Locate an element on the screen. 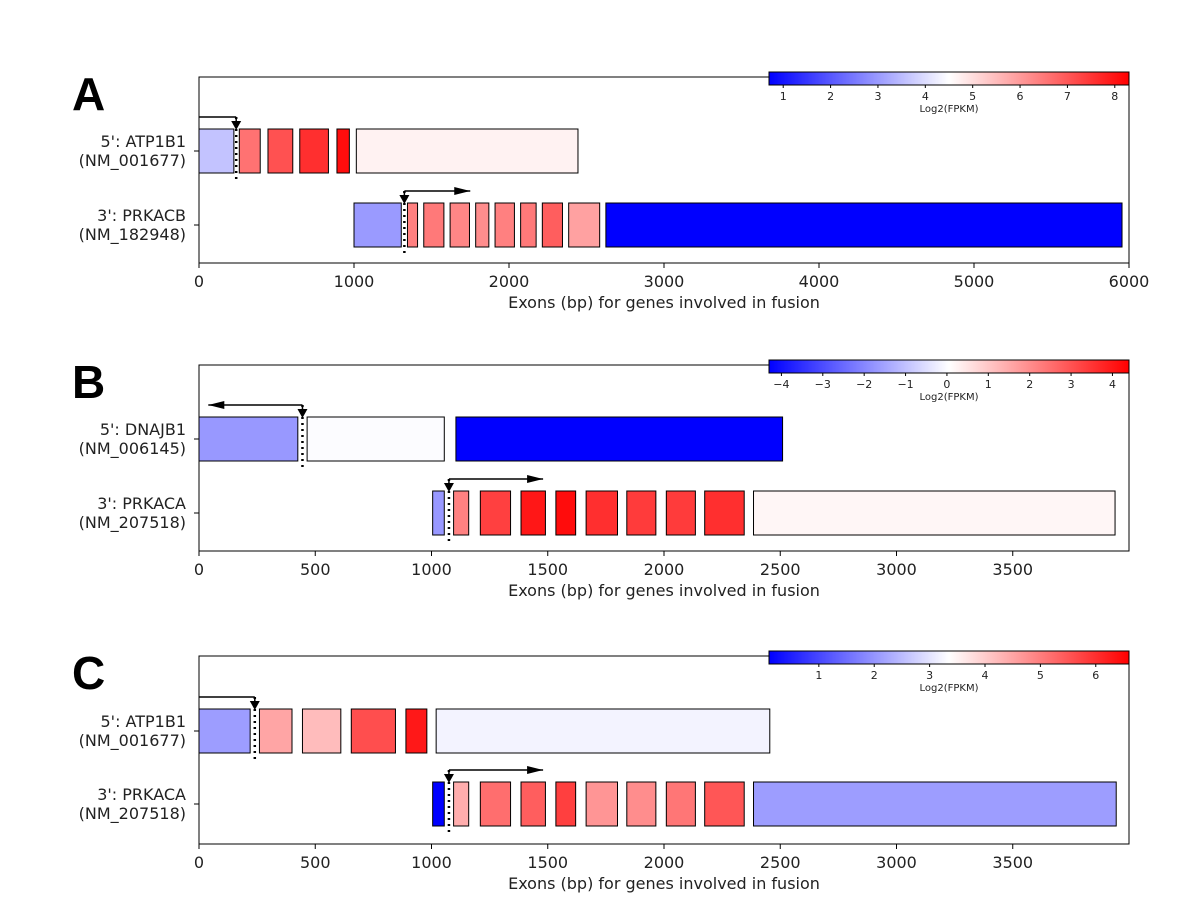  colorbar: −4 −3 −2 −1 0 1 2 3 4 Log2(FPKM) is located at coordinates (949, 381).